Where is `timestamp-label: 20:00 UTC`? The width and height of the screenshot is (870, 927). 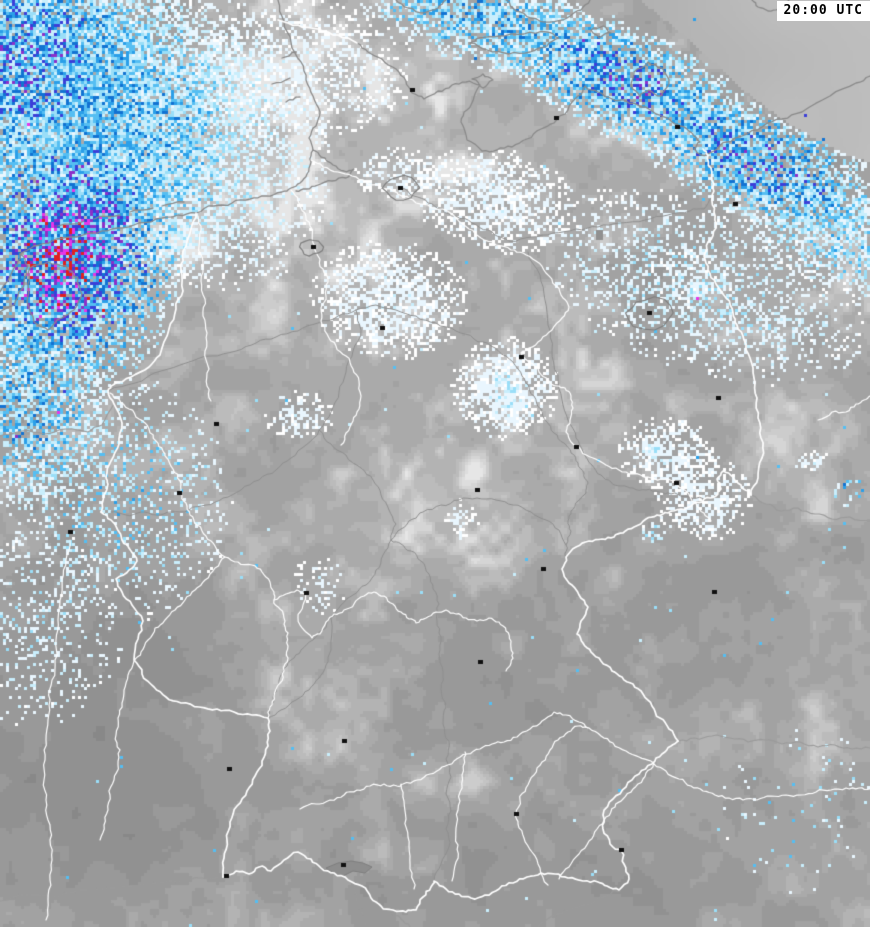
timestamp-label: 20:00 UTC is located at coordinates (823, 11).